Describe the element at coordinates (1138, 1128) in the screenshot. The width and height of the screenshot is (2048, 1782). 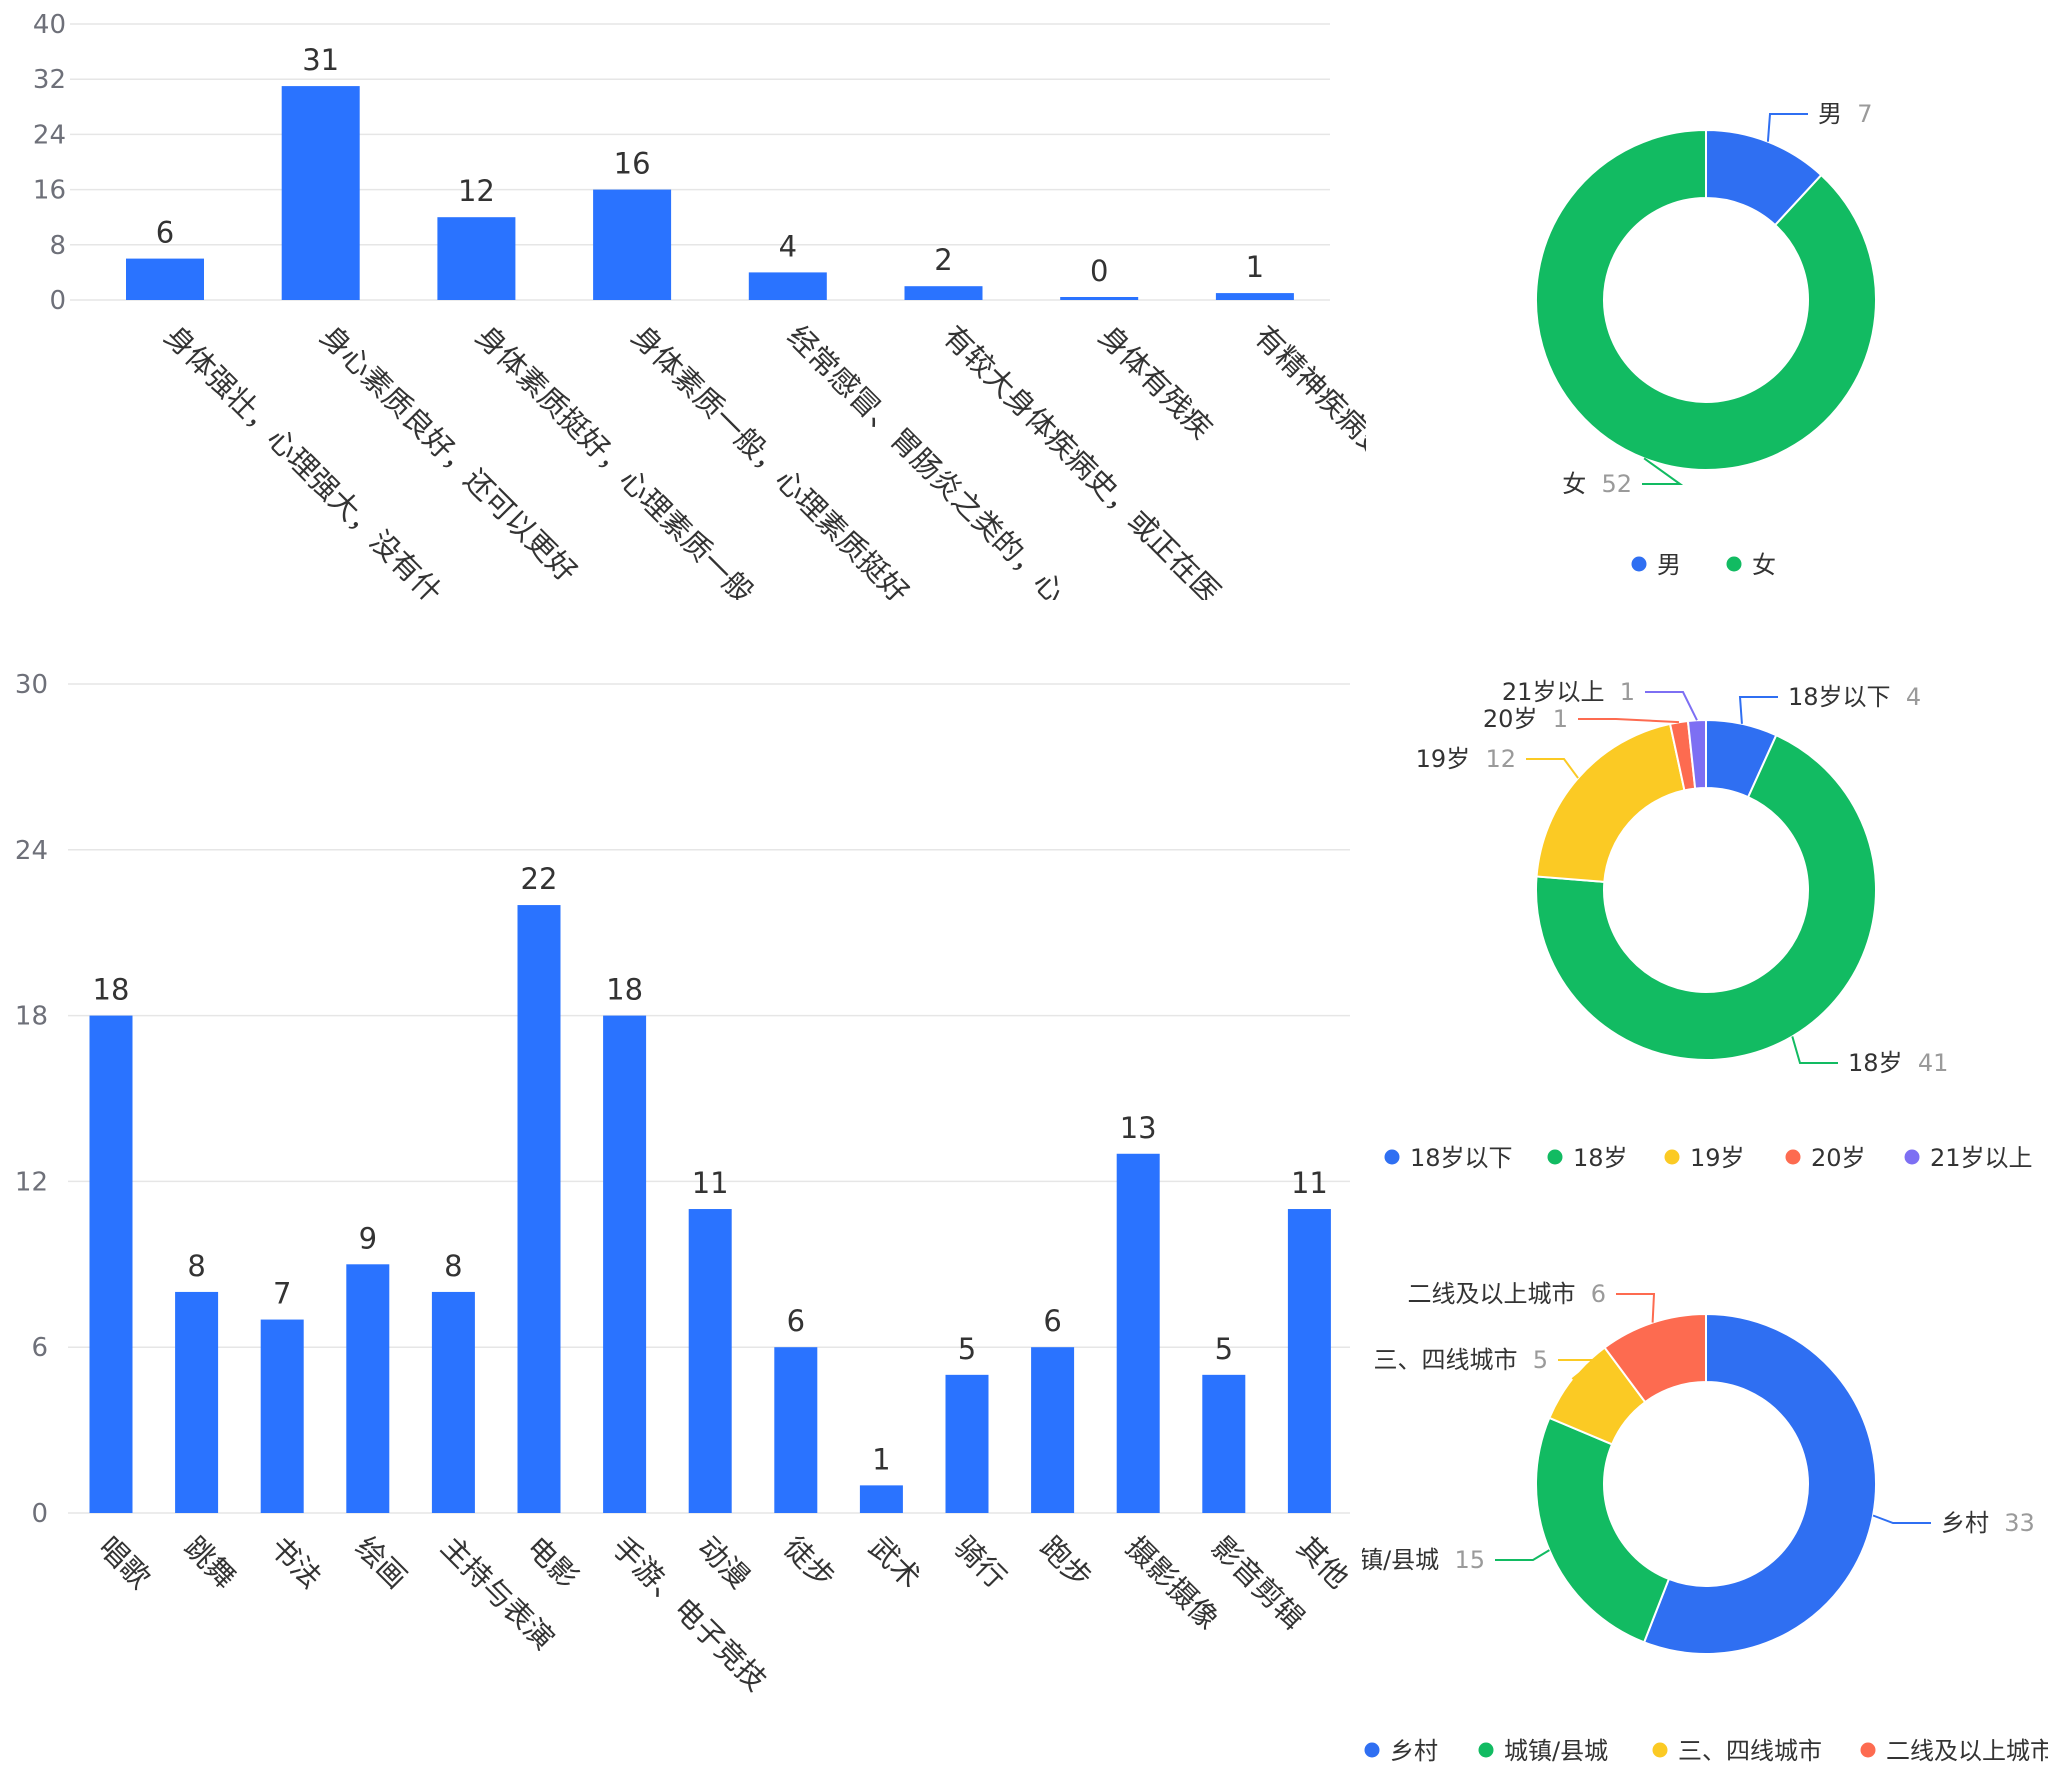
I see `data-label: 13` at that location.